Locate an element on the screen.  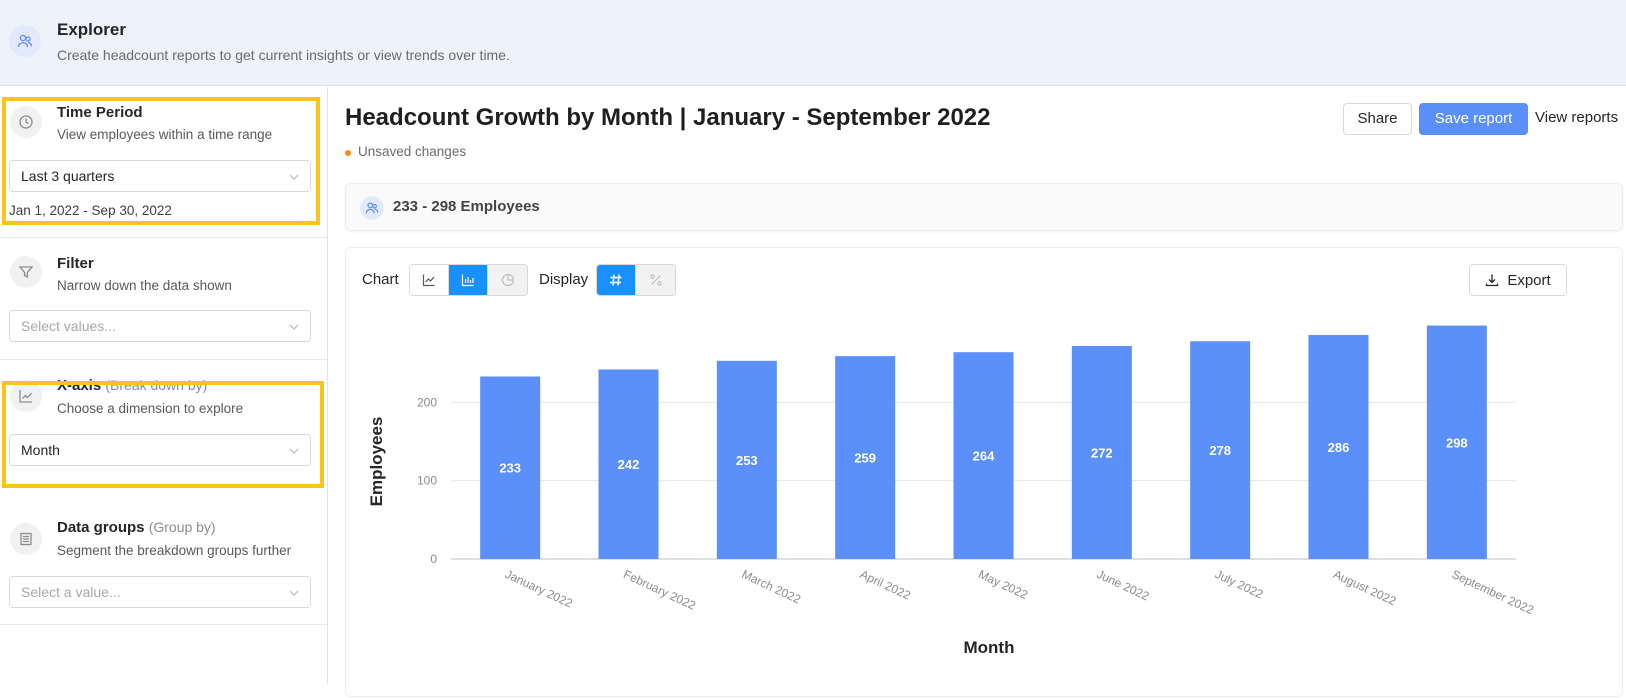
x-axis-value: Month is located at coordinates (40, 450).